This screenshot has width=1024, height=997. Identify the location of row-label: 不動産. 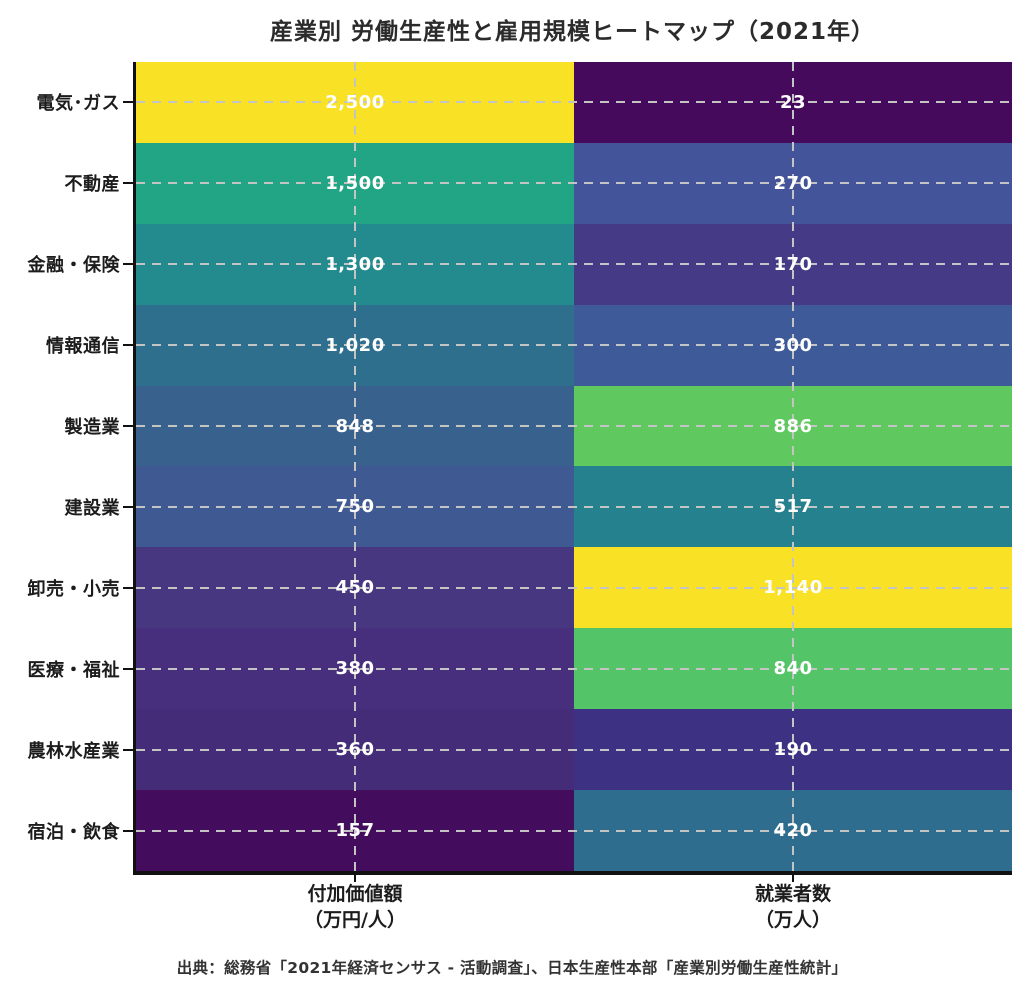
(92, 185).